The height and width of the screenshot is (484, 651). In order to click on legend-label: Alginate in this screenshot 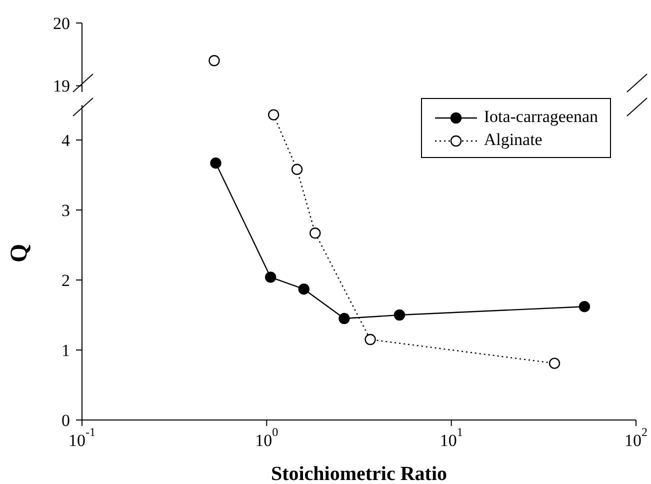, I will do `click(513, 139)`.